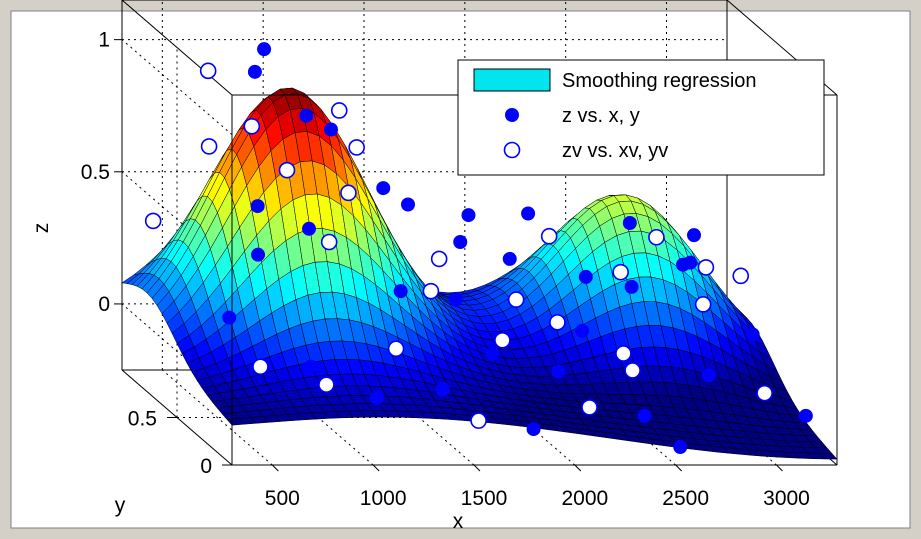  Describe the element at coordinates (601, 116) in the screenshot. I see `legend-label: z vs. x, y` at that location.